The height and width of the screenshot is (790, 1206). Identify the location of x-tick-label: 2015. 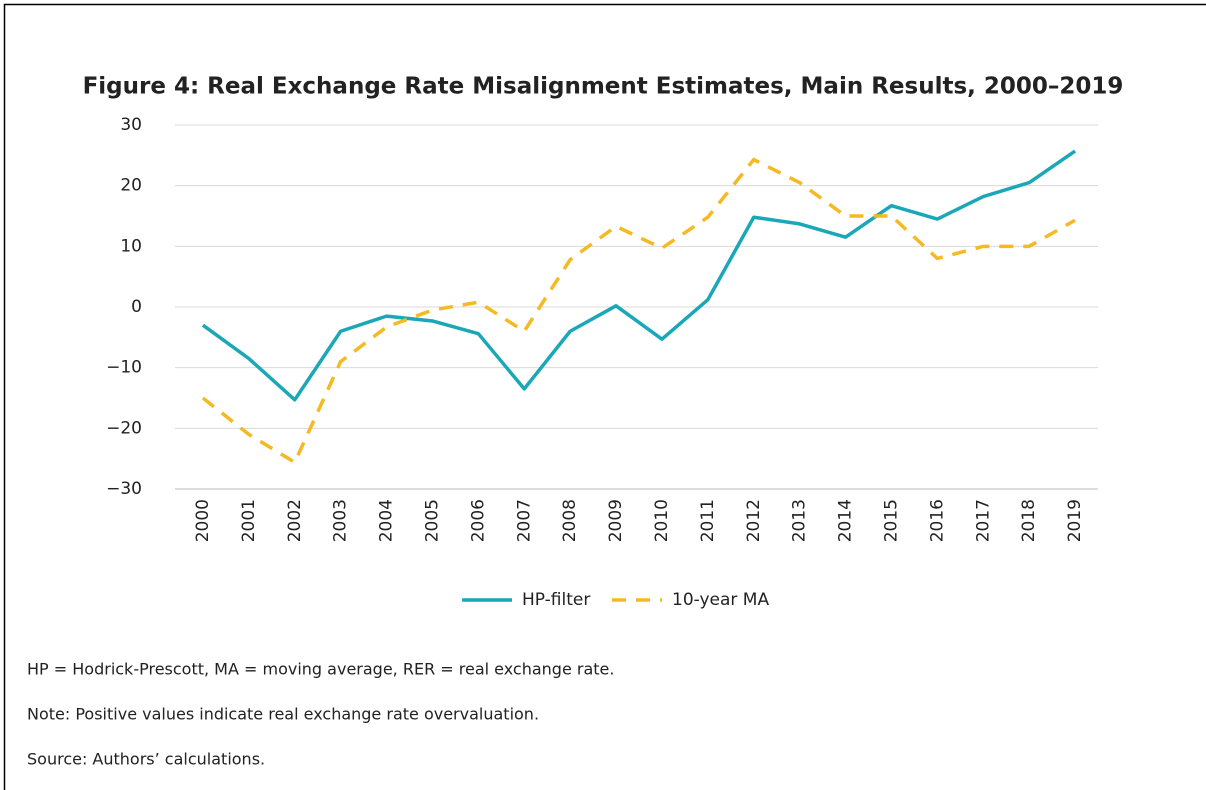
(891, 520).